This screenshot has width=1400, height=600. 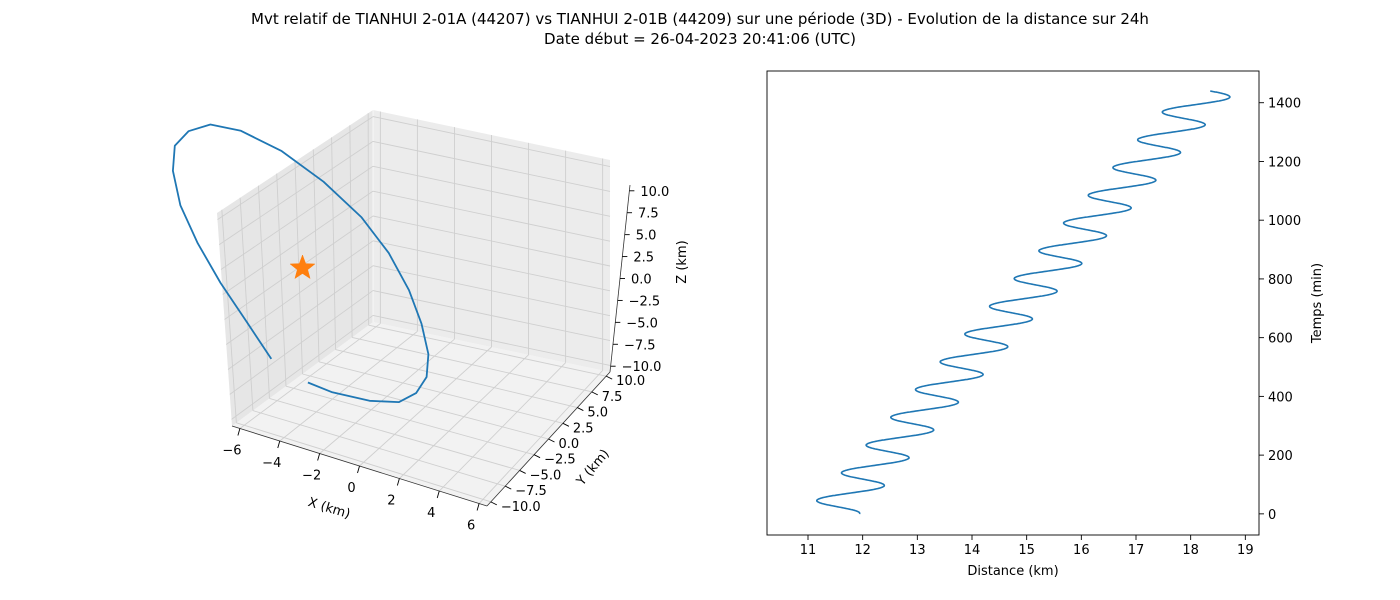 What do you see at coordinates (640, 345) in the screenshot?
I see `z-tick-label-3d: −7.5` at bounding box center [640, 345].